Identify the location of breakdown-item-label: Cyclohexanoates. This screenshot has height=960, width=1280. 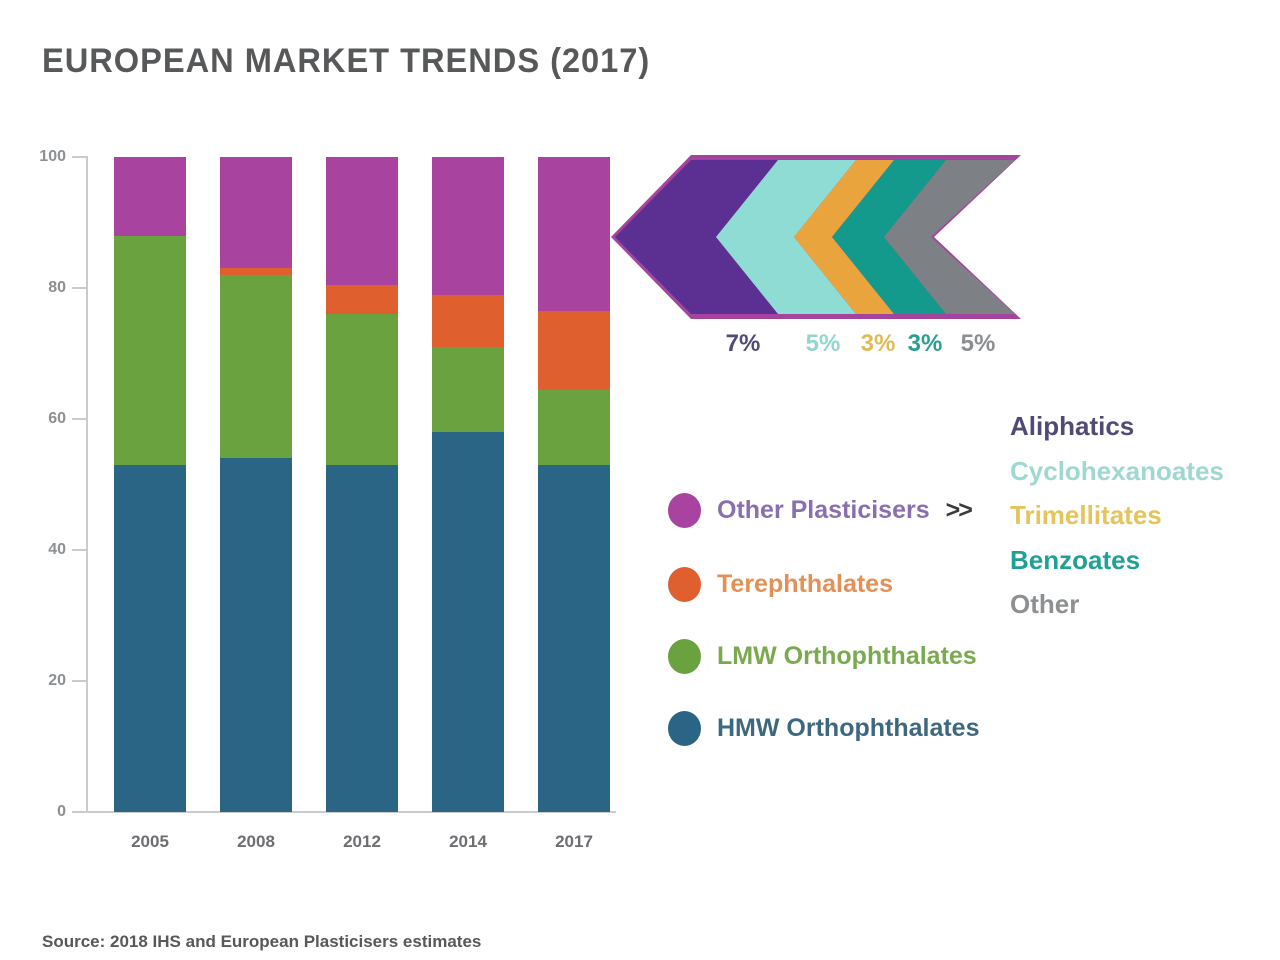
(1117, 470).